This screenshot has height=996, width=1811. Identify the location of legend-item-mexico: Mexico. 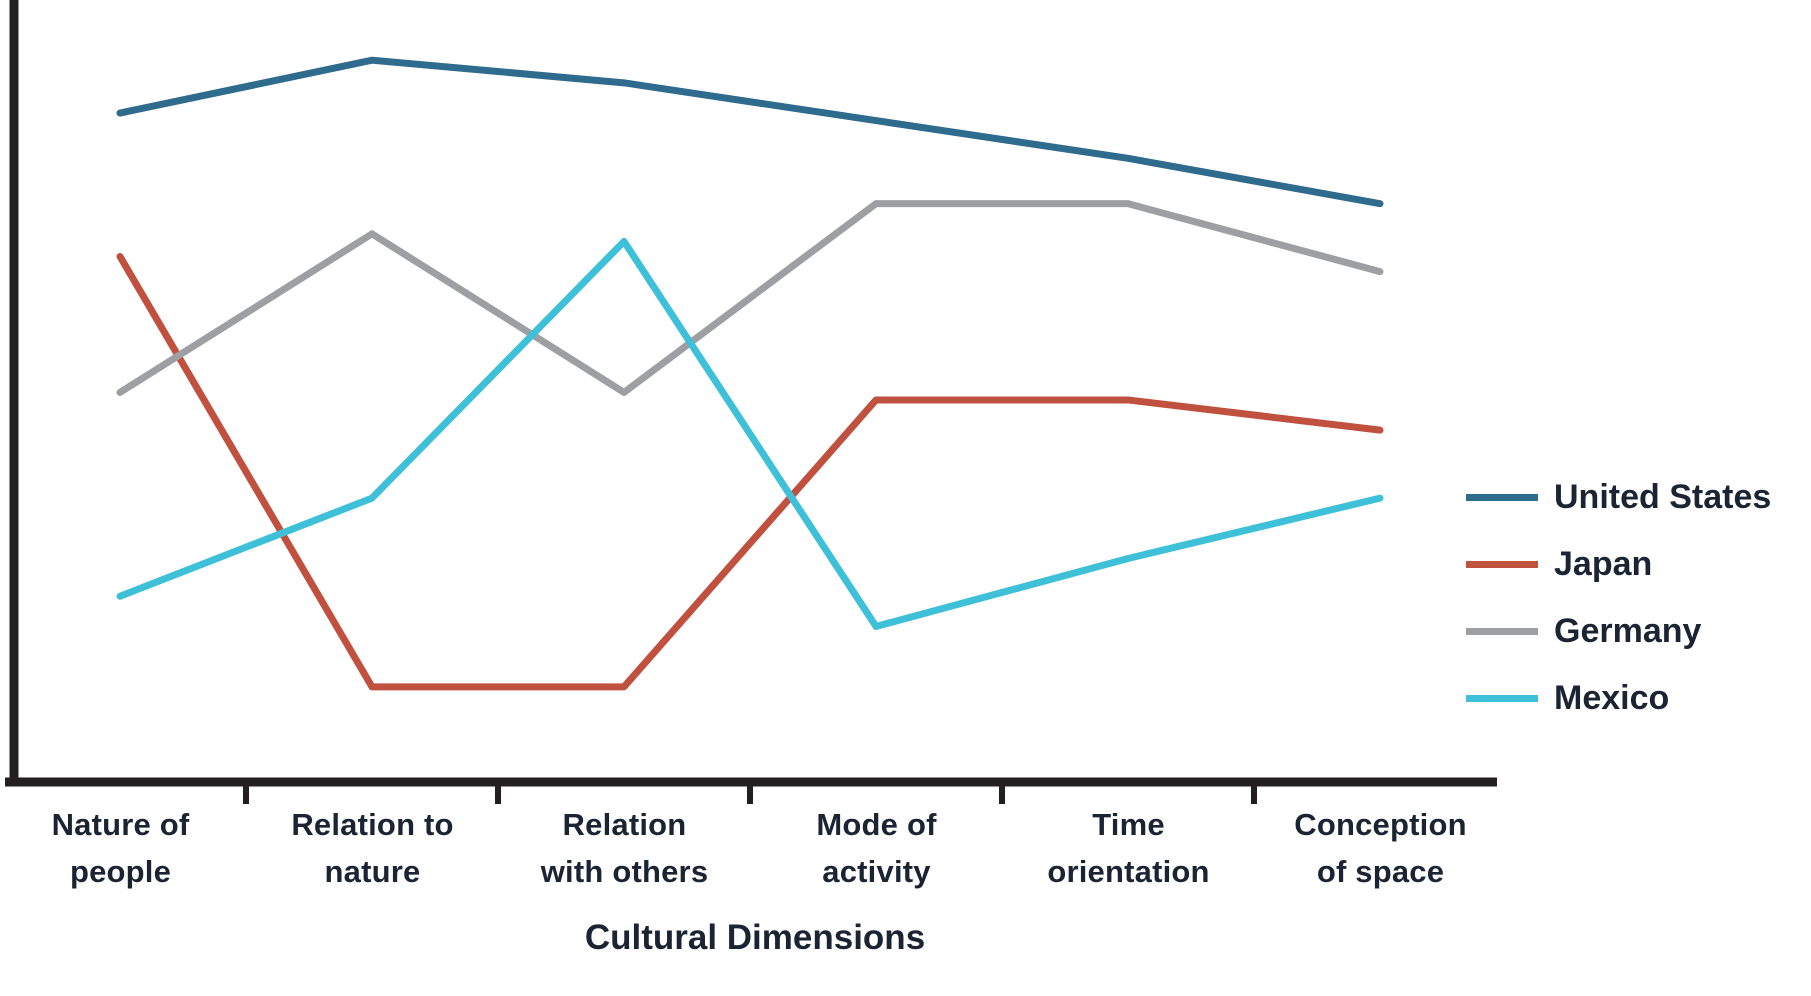
(1618, 698).